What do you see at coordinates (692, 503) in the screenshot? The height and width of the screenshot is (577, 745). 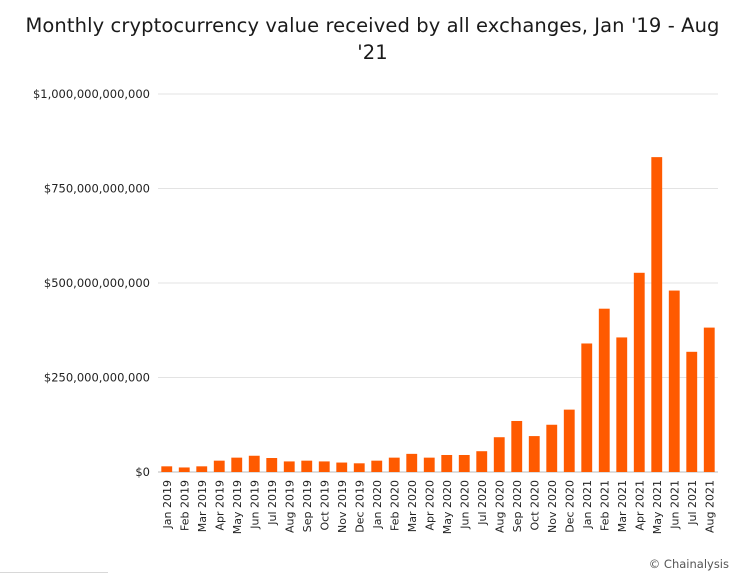 I see `x-tick-label: Jul 2021` at bounding box center [692, 503].